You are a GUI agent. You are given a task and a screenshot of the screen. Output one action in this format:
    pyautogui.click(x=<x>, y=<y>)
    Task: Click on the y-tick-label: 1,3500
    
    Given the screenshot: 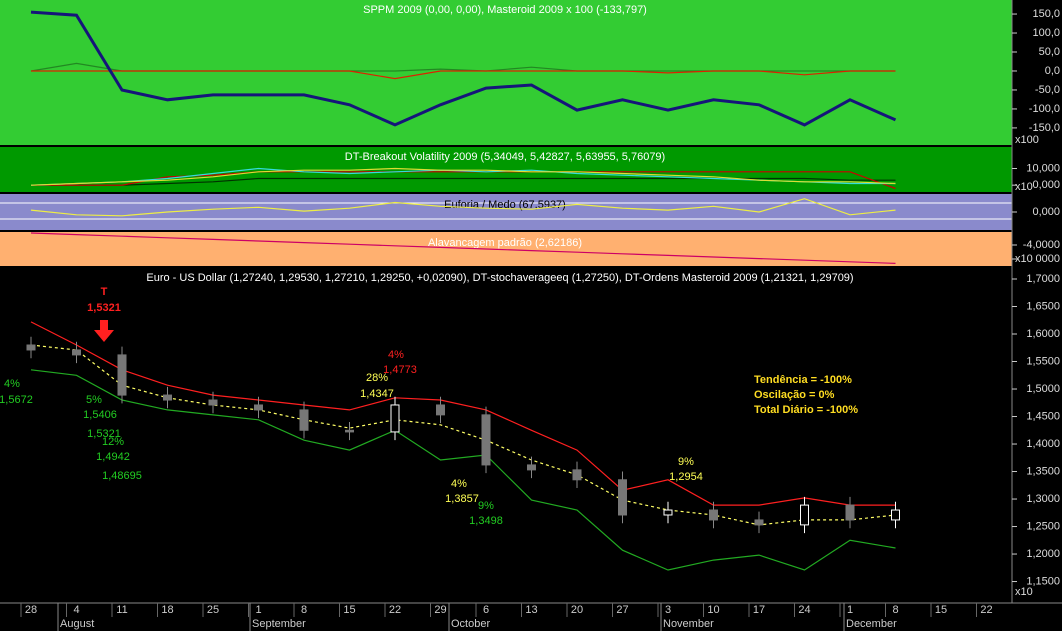 What is the action you would take?
    pyautogui.click(x=1043, y=471)
    